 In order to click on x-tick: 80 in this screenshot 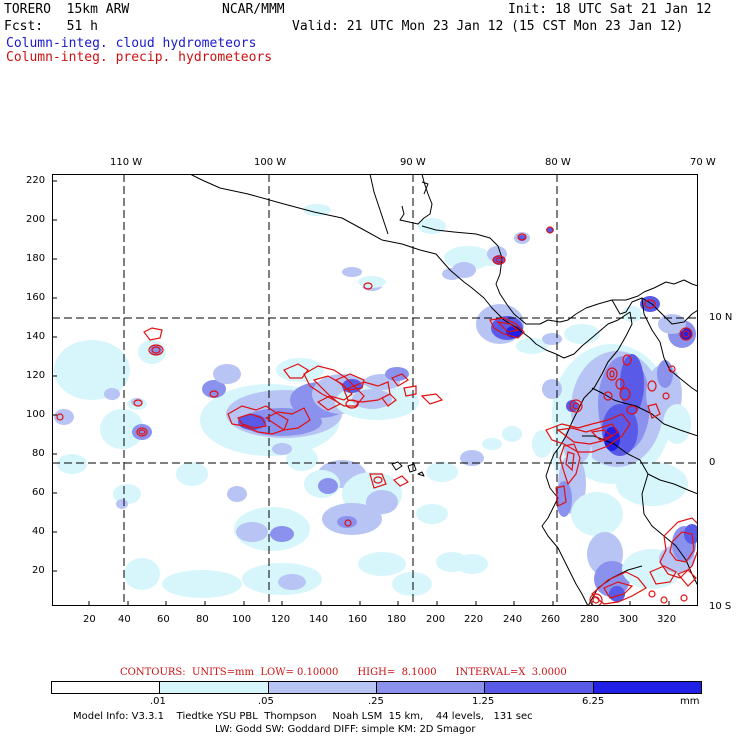, I will do `click(202, 619)`.